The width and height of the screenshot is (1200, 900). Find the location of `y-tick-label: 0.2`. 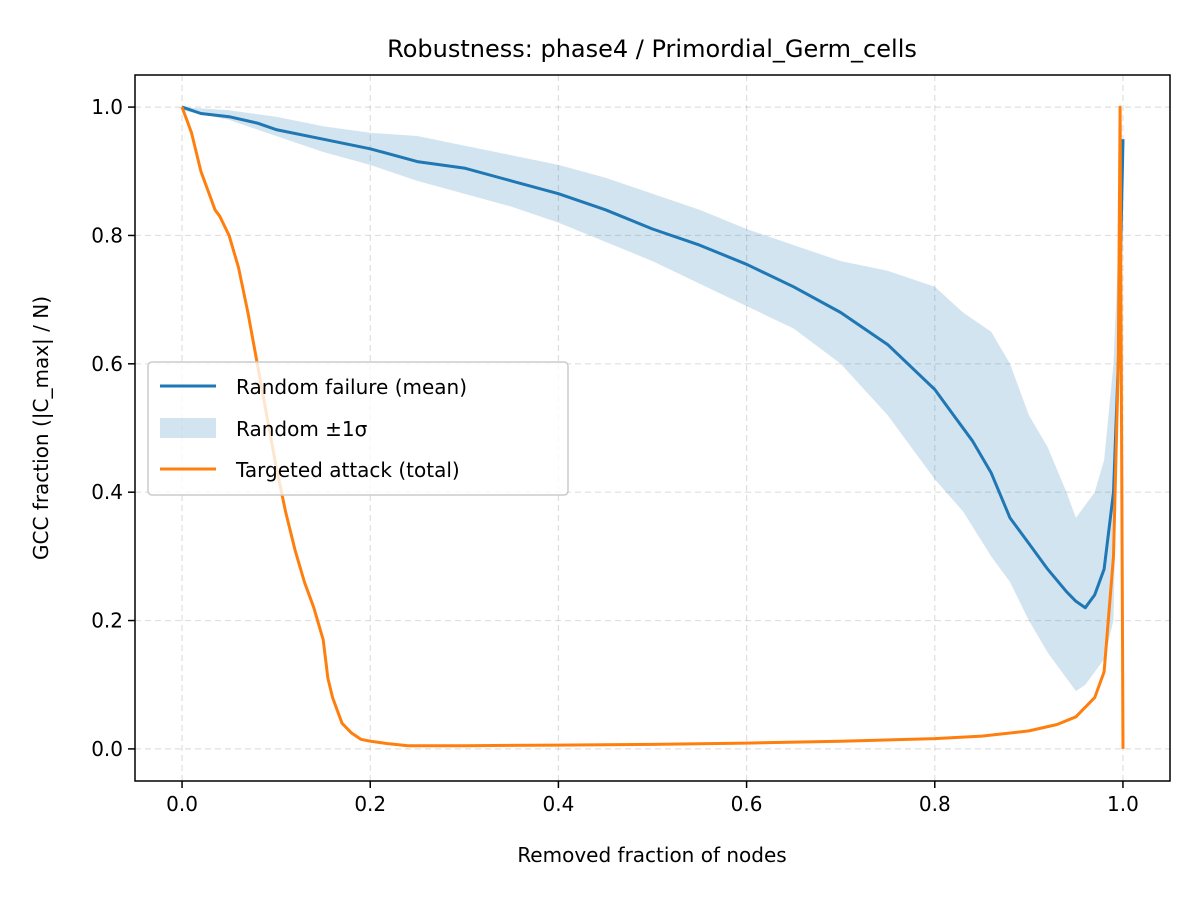

y-tick-label: 0.2 is located at coordinates (107, 621).